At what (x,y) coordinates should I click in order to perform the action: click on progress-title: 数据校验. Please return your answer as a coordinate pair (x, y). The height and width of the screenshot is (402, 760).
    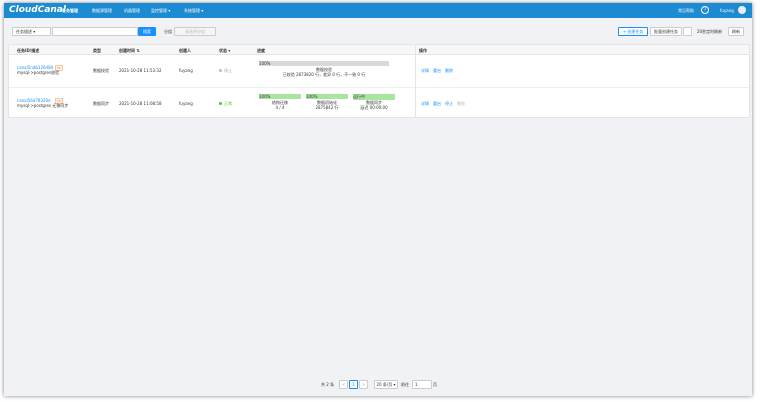
    Looking at the image, I should click on (324, 69).